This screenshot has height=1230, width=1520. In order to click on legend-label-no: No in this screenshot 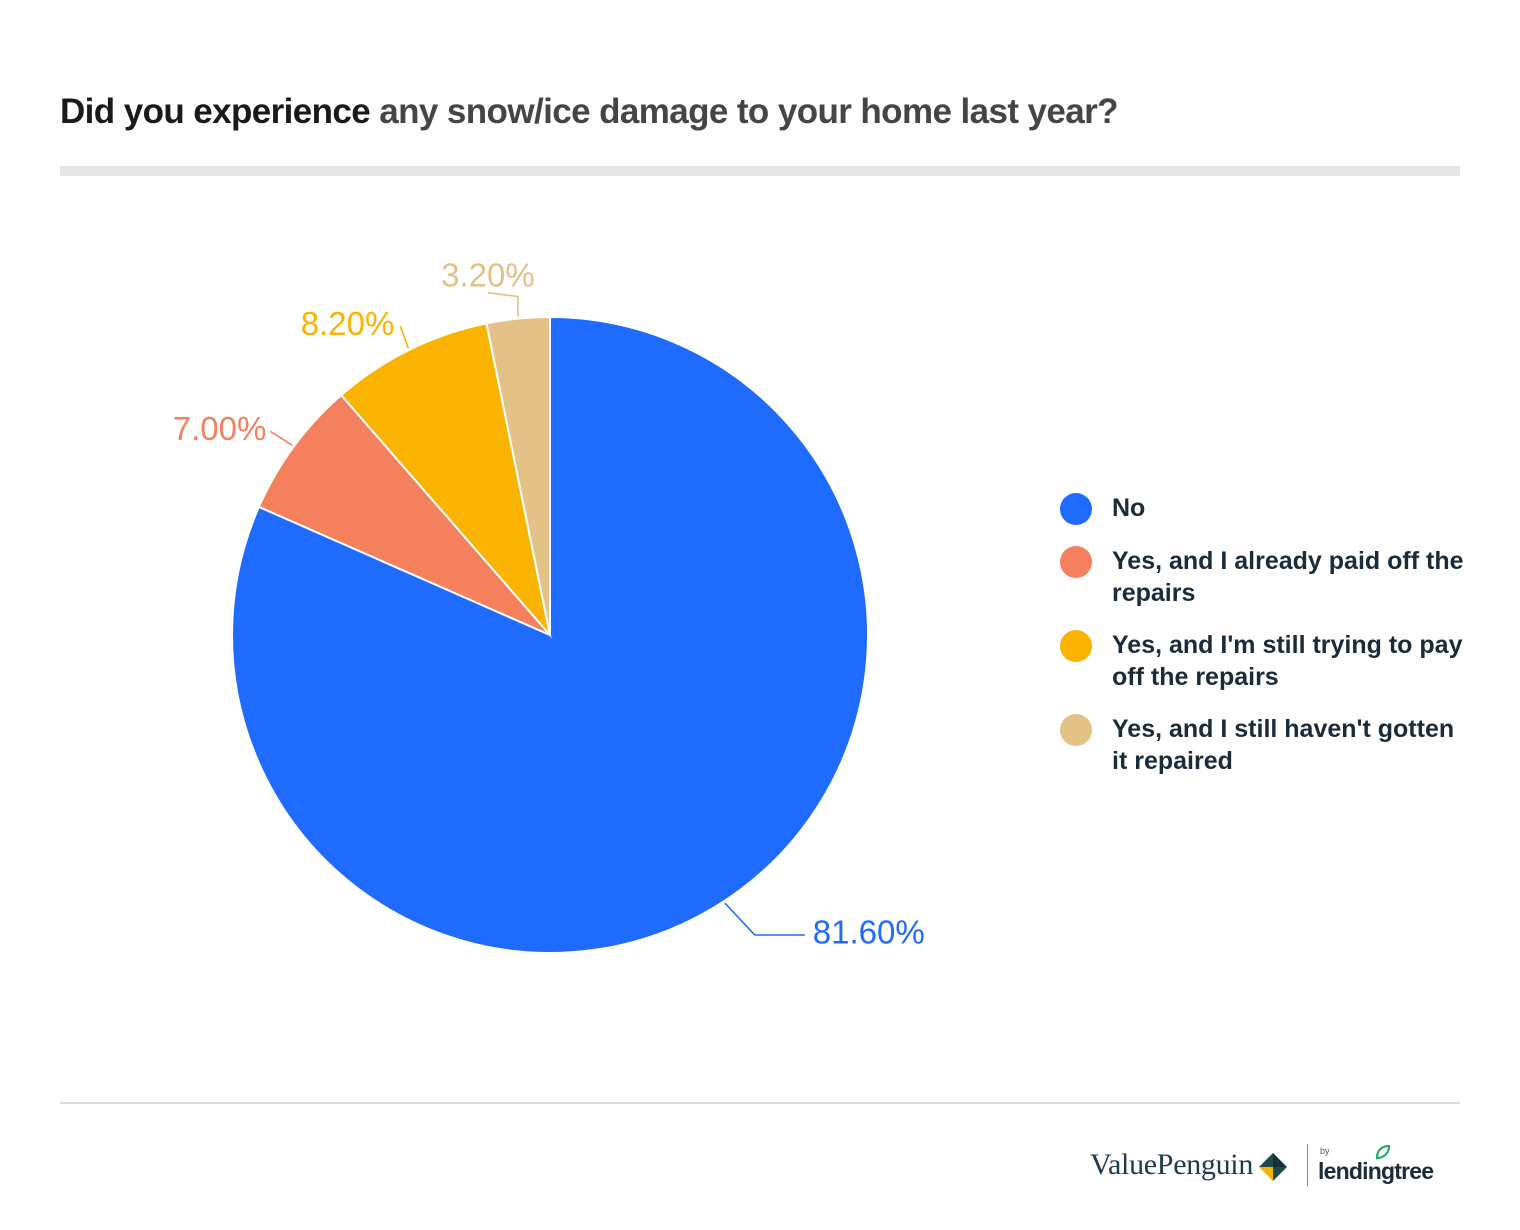, I will do `click(1129, 508)`.